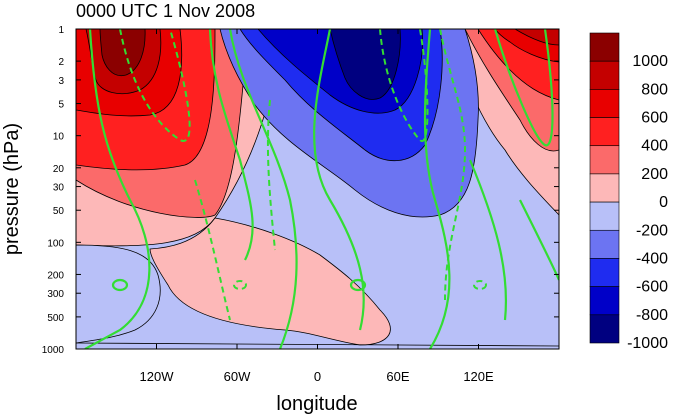  What do you see at coordinates (652, 287) in the screenshot?
I see `colorbar-label: -600` at bounding box center [652, 287].